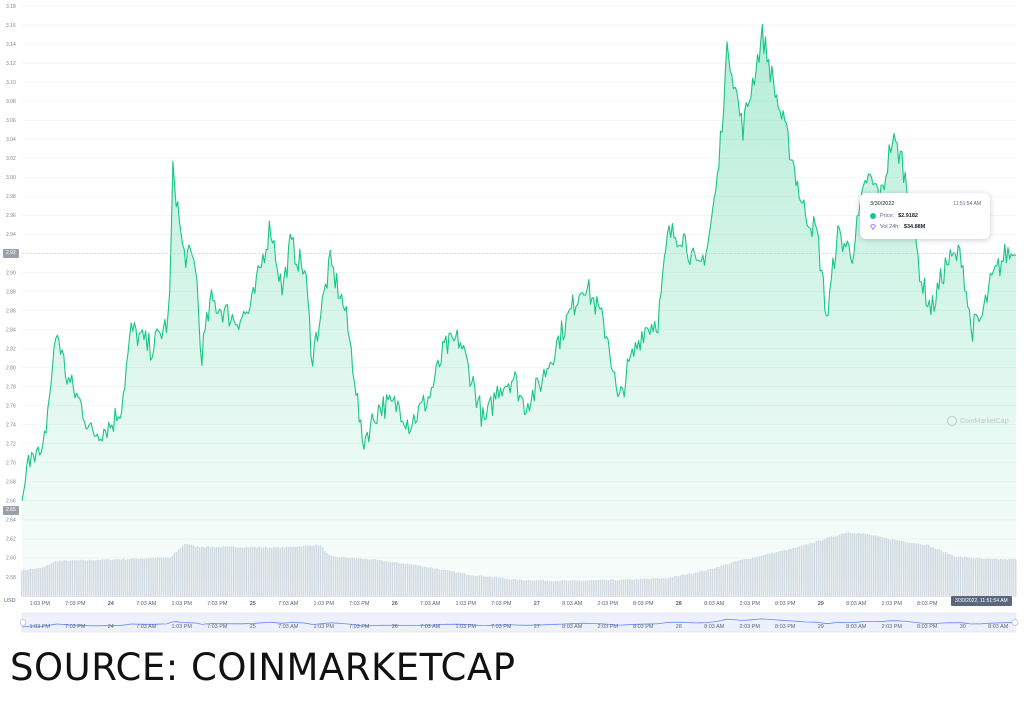 This screenshot has height=703, width=1024. What do you see at coordinates (11, 521) in the screenshot?
I see `y-tick-label: 2.64` at bounding box center [11, 521].